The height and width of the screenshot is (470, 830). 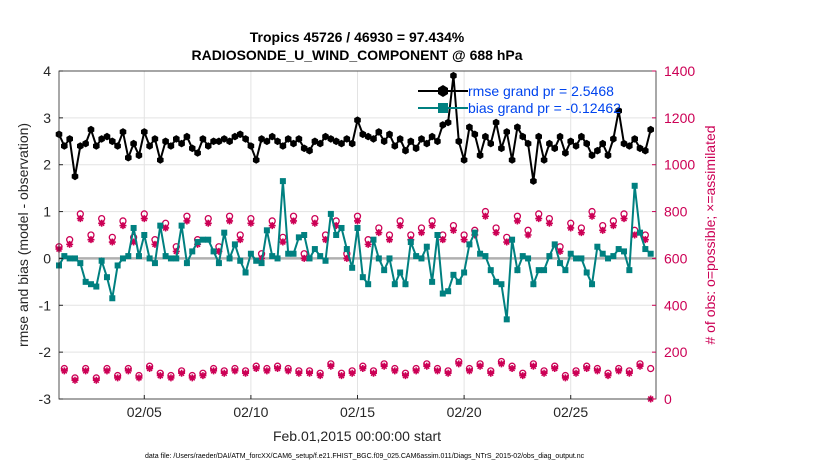 I want to click on left-tick-label: 3, so click(x=47, y=118).